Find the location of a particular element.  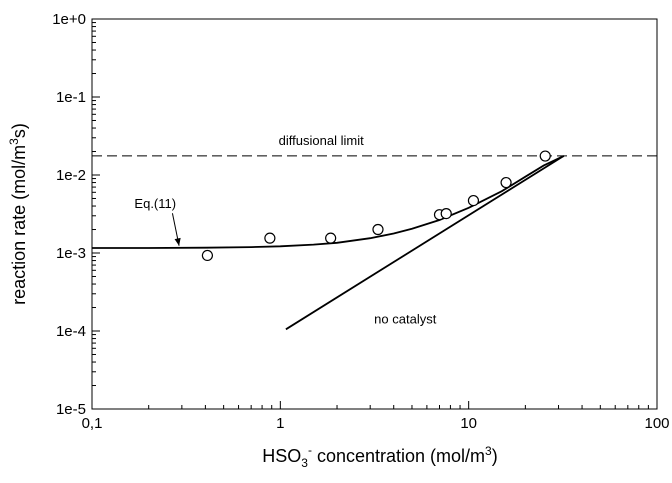

y-tick-label: 1e-3 is located at coordinates (71, 253).